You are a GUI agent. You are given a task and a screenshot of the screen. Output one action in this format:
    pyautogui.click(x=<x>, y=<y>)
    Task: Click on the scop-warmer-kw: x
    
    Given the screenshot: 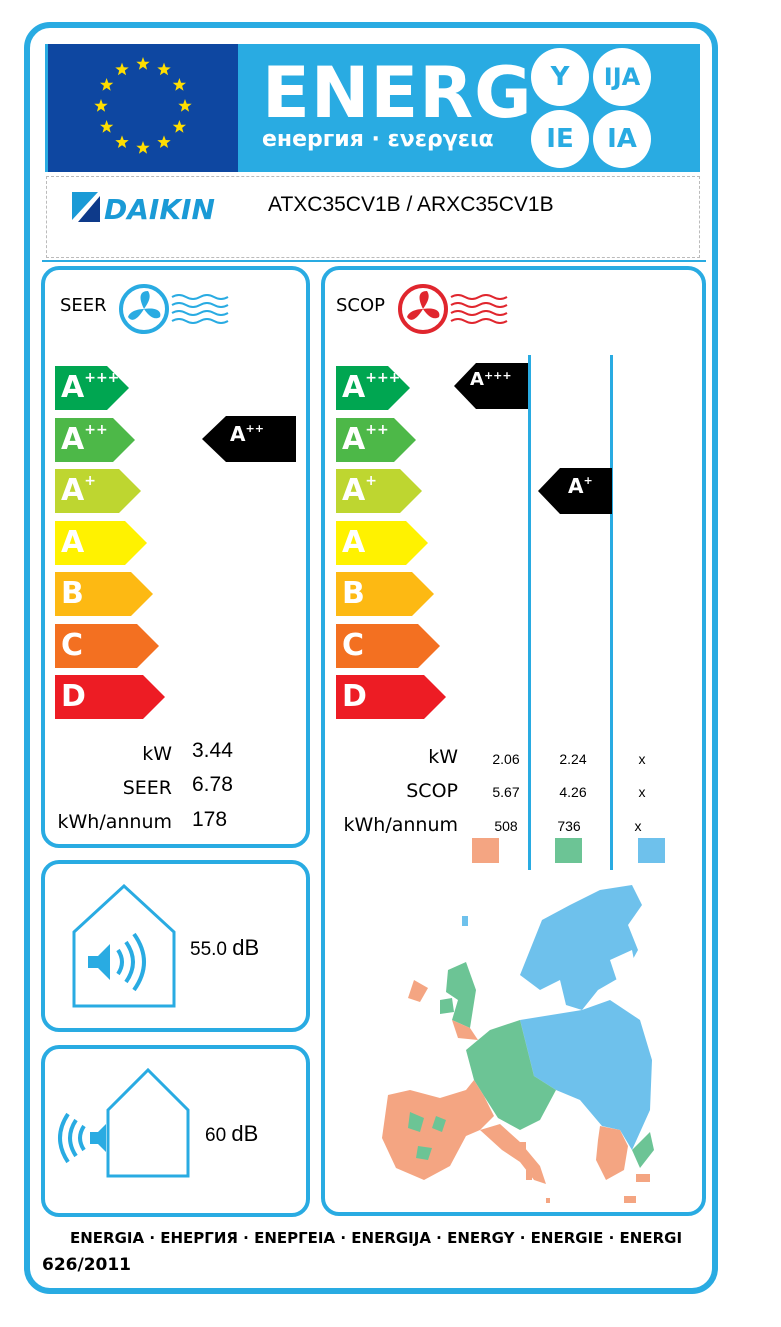 What is the action you would take?
    pyautogui.click(x=642, y=759)
    